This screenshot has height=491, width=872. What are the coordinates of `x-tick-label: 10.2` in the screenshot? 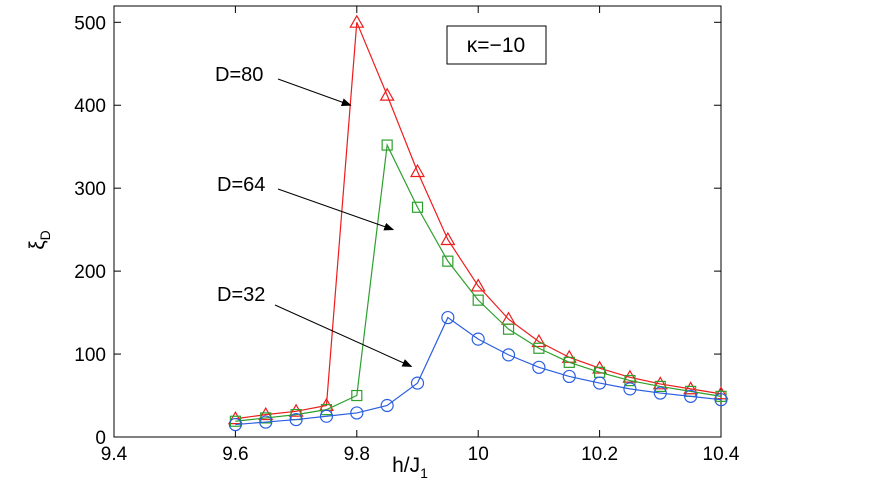 It's located at (599, 454).